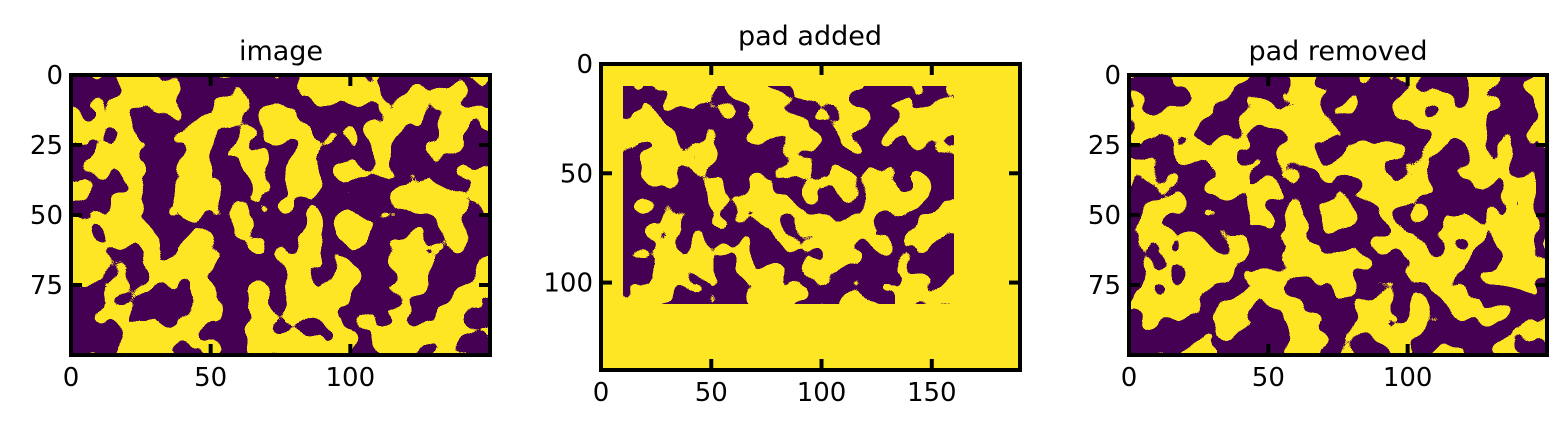 The height and width of the screenshot is (434, 1568). What do you see at coordinates (788, 195) in the screenshot?
I see `heatmap-foreground` at bounding box center [788, 195].